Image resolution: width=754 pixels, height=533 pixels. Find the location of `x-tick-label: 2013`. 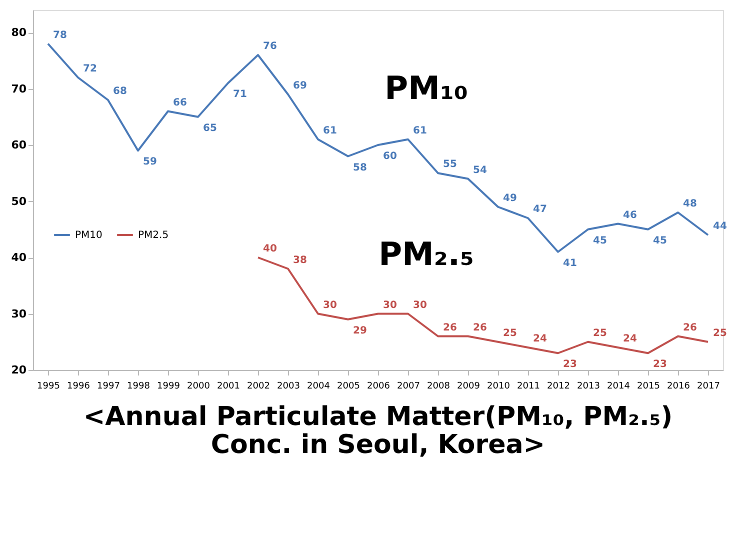

x-tick-label: 2013 is located at coordinates (588, 387).